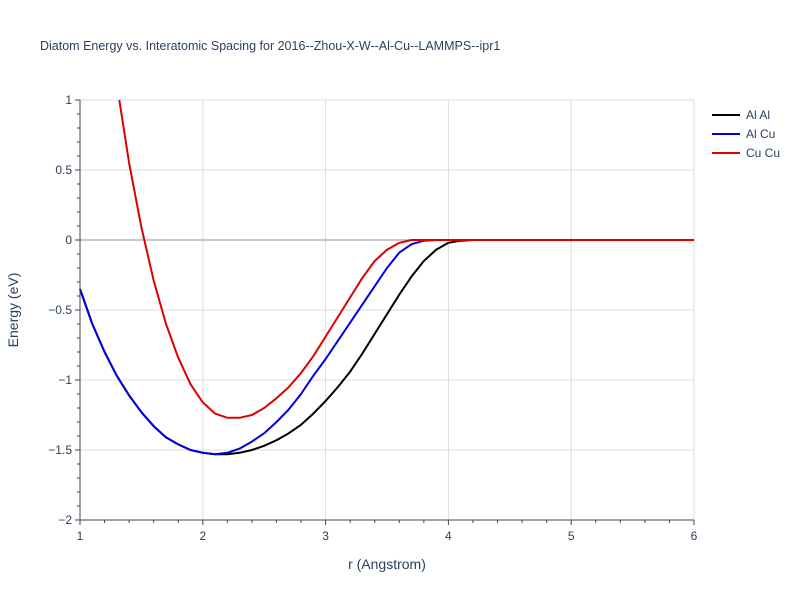 The image size is (800, 600). I want to click on x-tick-label: 6, so click(694, 536).